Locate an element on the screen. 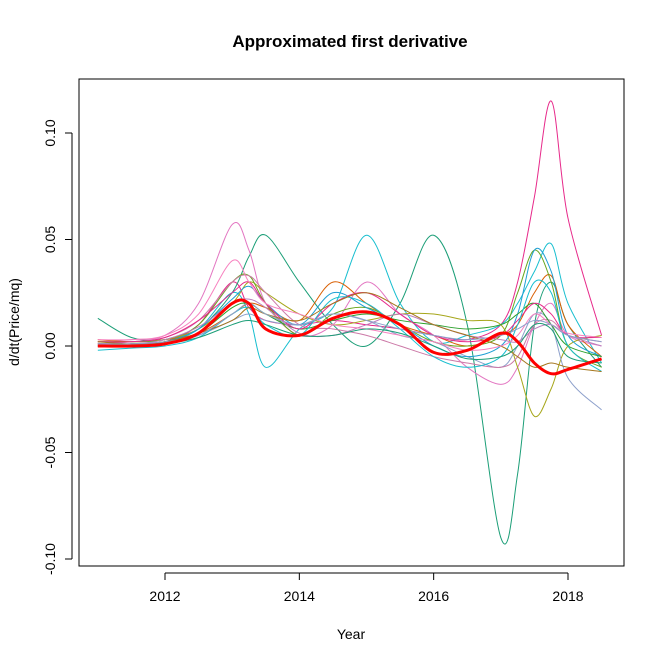  mean-series-line is located at coordinates (350, 337).